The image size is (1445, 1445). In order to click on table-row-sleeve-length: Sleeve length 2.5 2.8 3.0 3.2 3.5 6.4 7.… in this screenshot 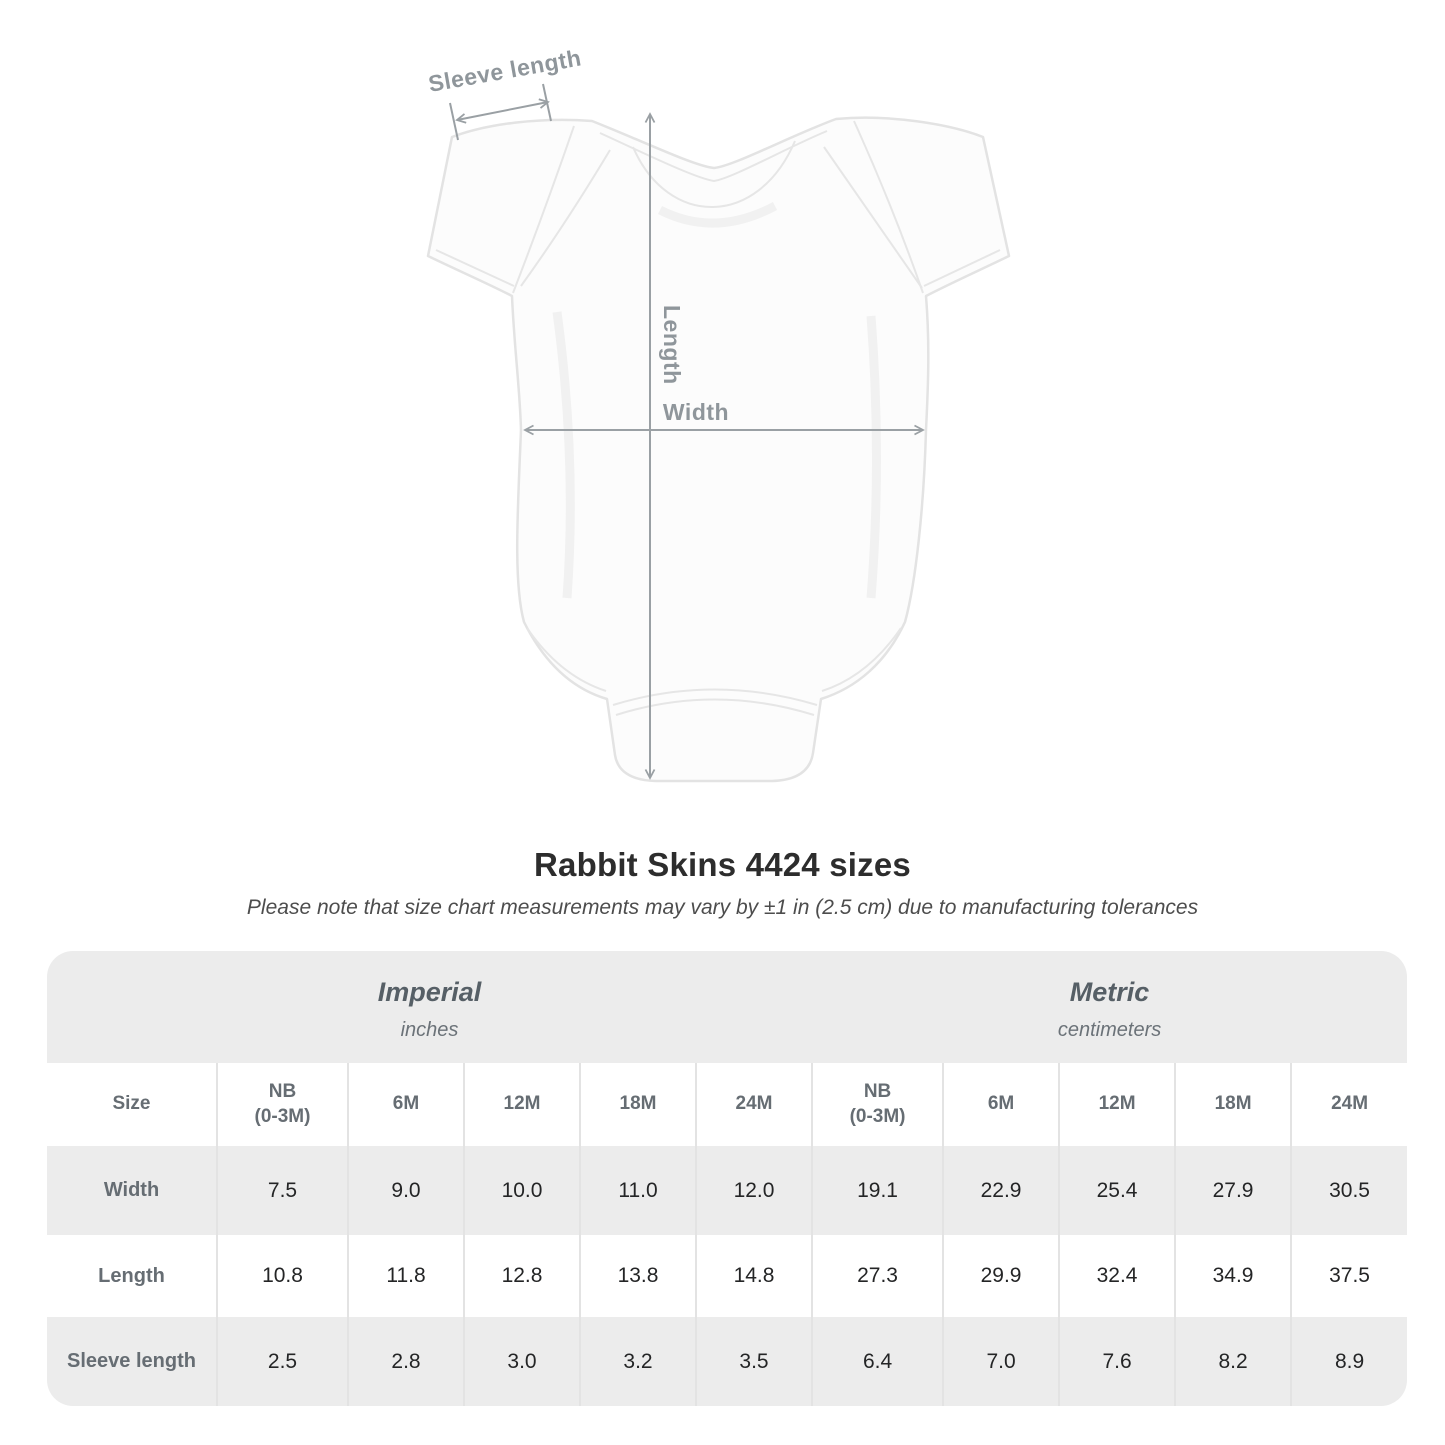, I will do `click(727, 1361)`.